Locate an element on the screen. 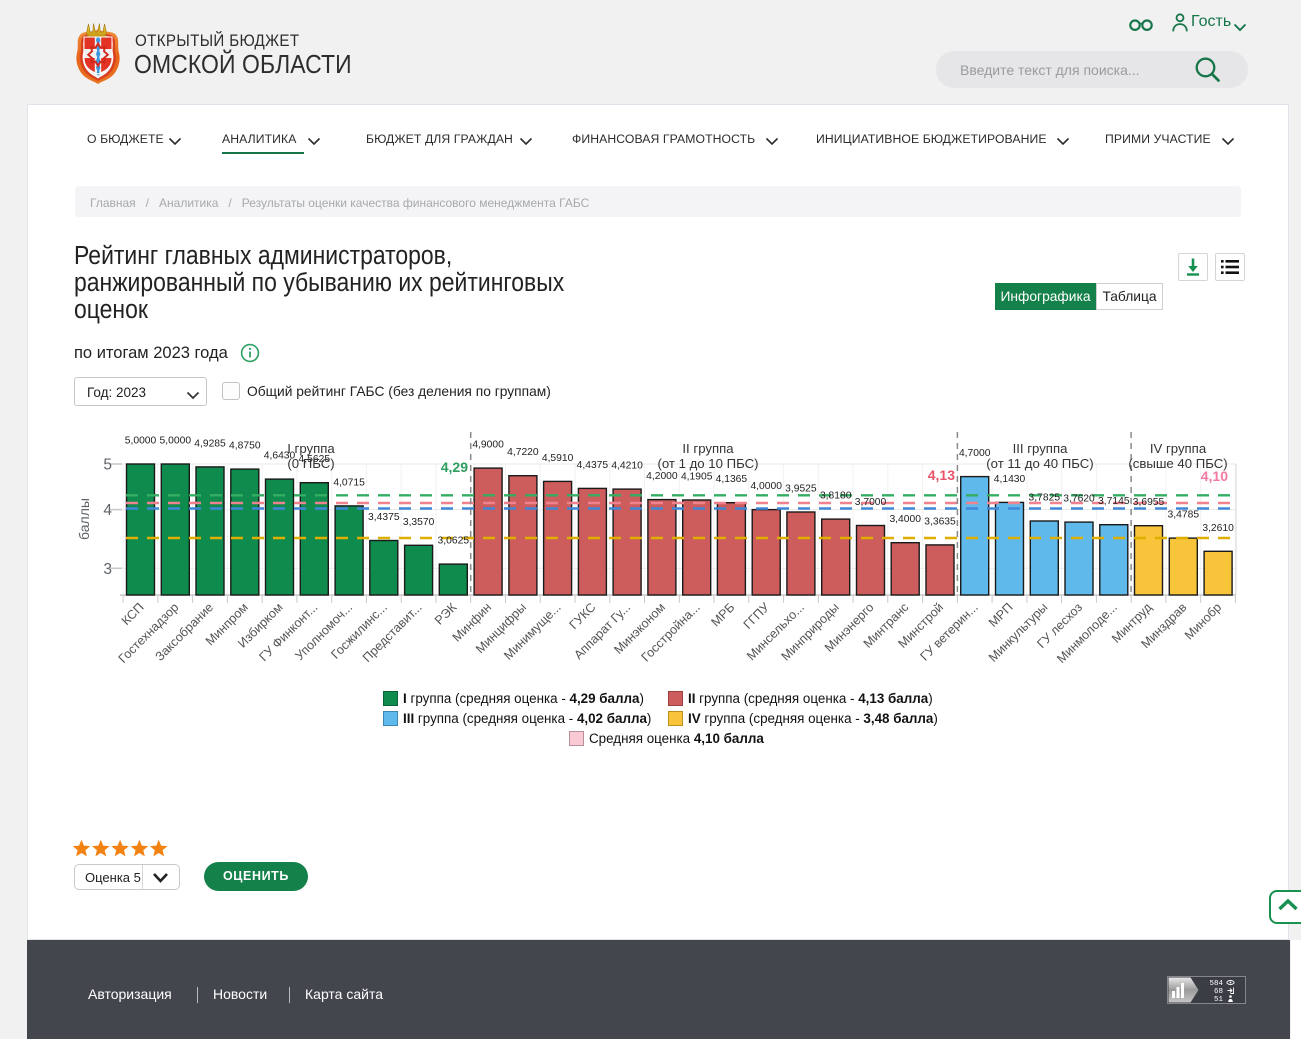 This screenshot has height=1039, width=1301. svg-text: 4 is located at coordinates (107, 510).